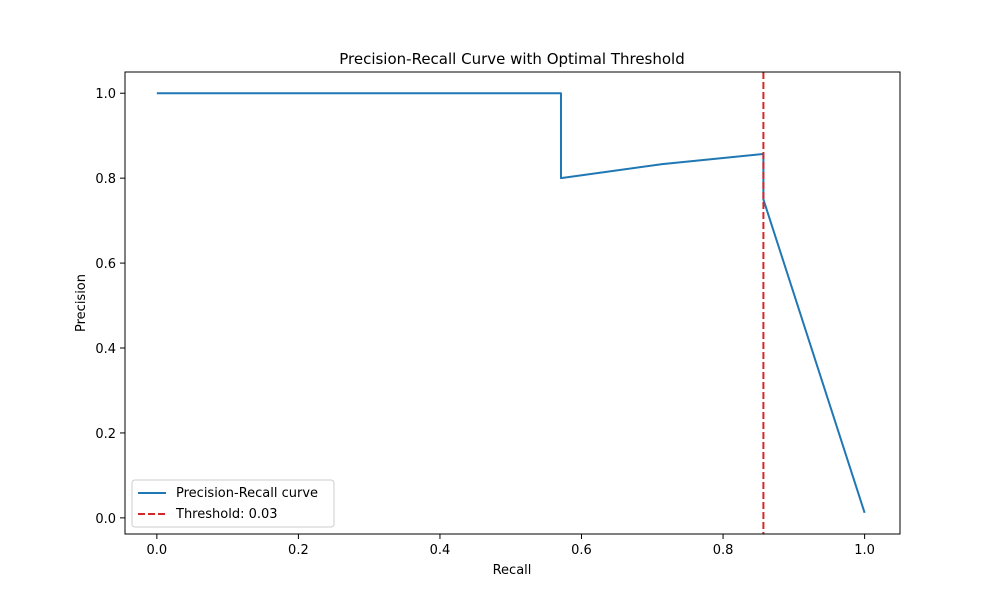 The image size is (1000, 600). What do you see at coordinates (512, 570) in the screenshot?
I see `x-axis-label: Recall` at bounding box center [512, 570].